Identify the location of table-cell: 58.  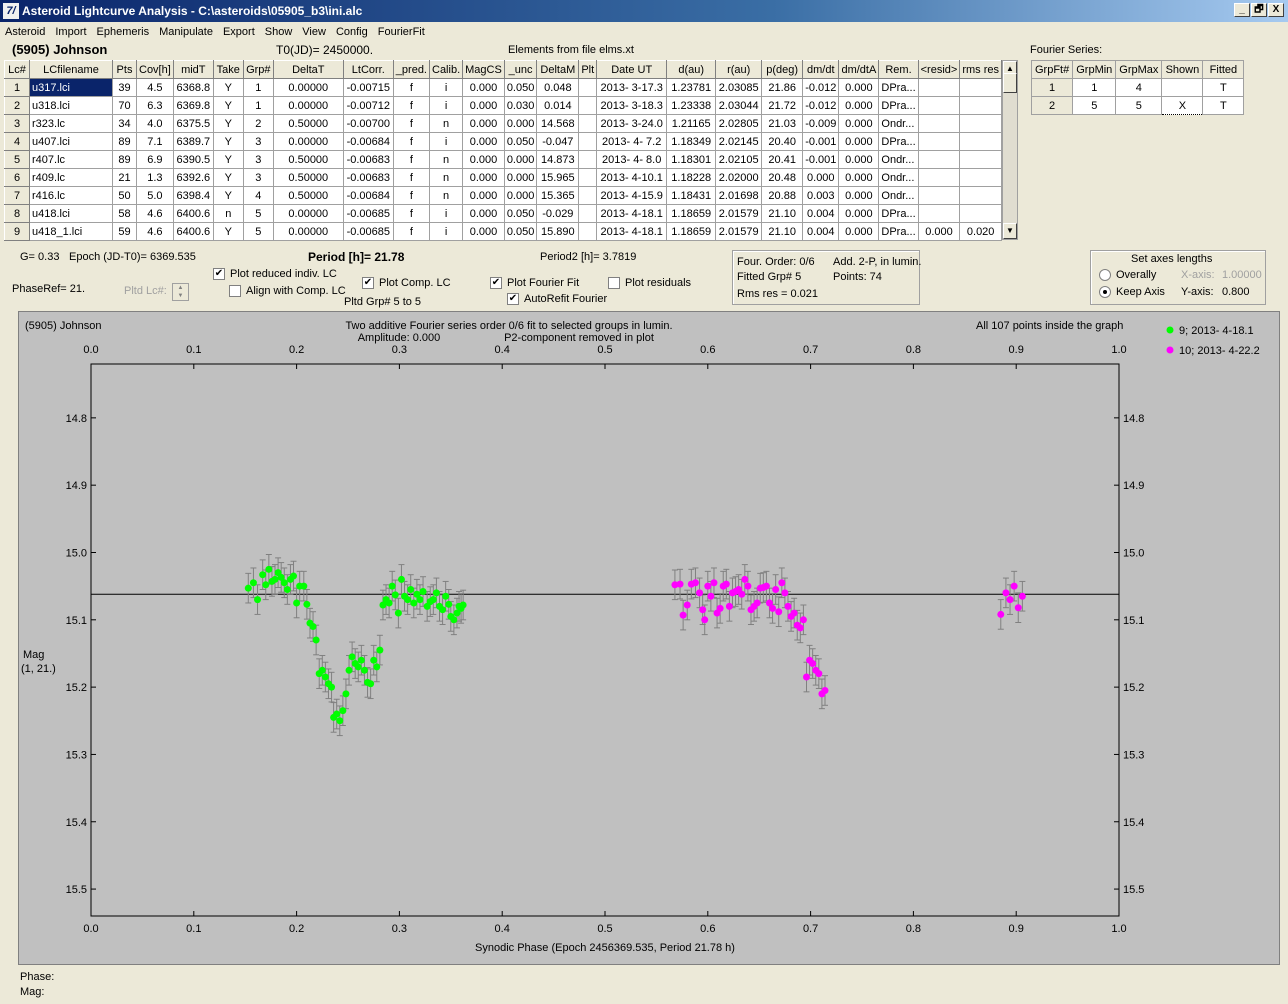
(124, 213).